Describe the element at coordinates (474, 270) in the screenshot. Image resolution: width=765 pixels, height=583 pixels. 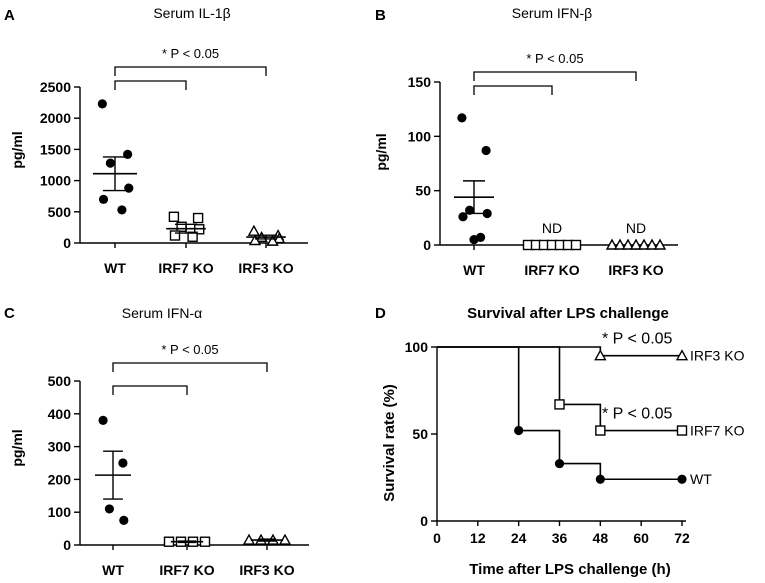
I see `panel-b-category: WT` at that location.